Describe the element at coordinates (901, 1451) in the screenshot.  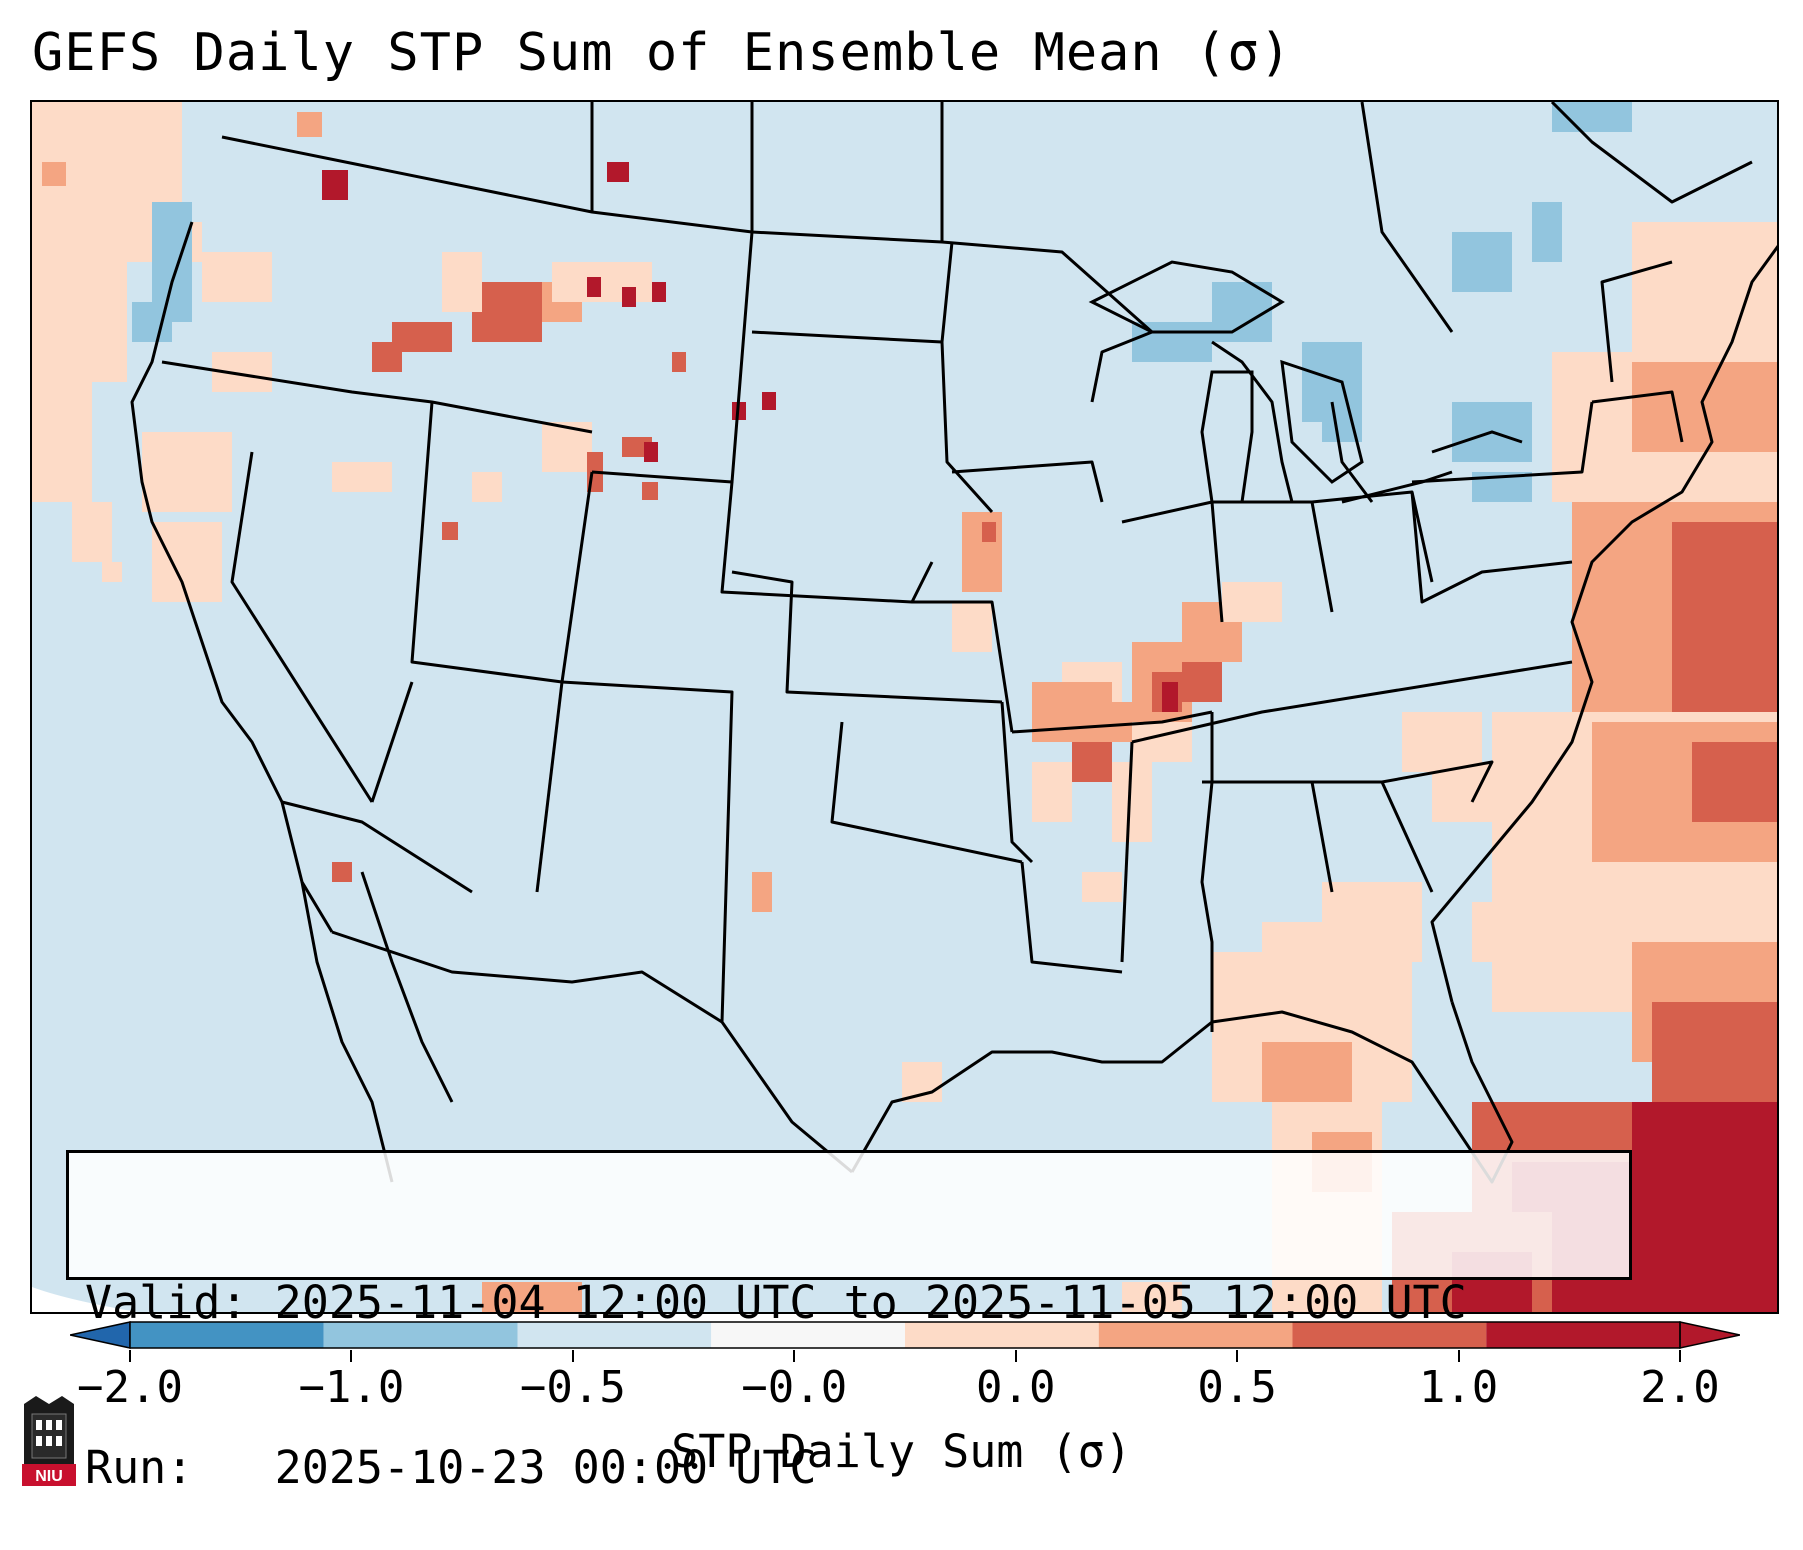
I see `colorbar-label: STP Daily Sum (σ)` at that location.